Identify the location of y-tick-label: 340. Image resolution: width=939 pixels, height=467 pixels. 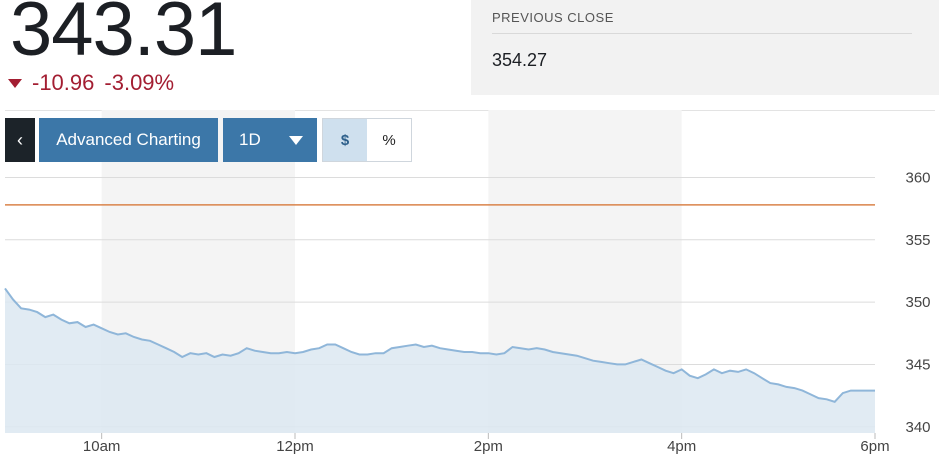
(917, 427).